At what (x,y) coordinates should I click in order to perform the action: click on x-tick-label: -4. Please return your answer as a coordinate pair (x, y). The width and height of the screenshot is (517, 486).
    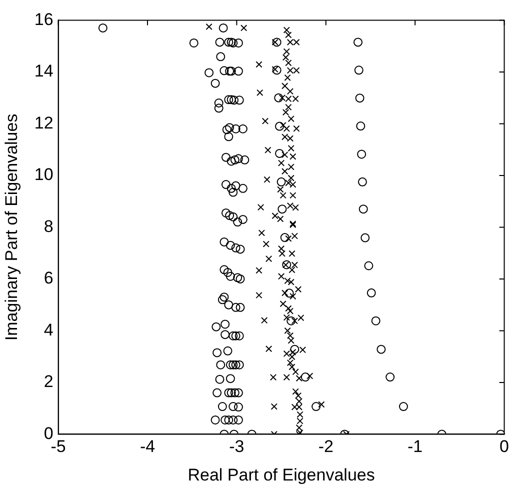
    Looking at the image, I should click on (148, 446).